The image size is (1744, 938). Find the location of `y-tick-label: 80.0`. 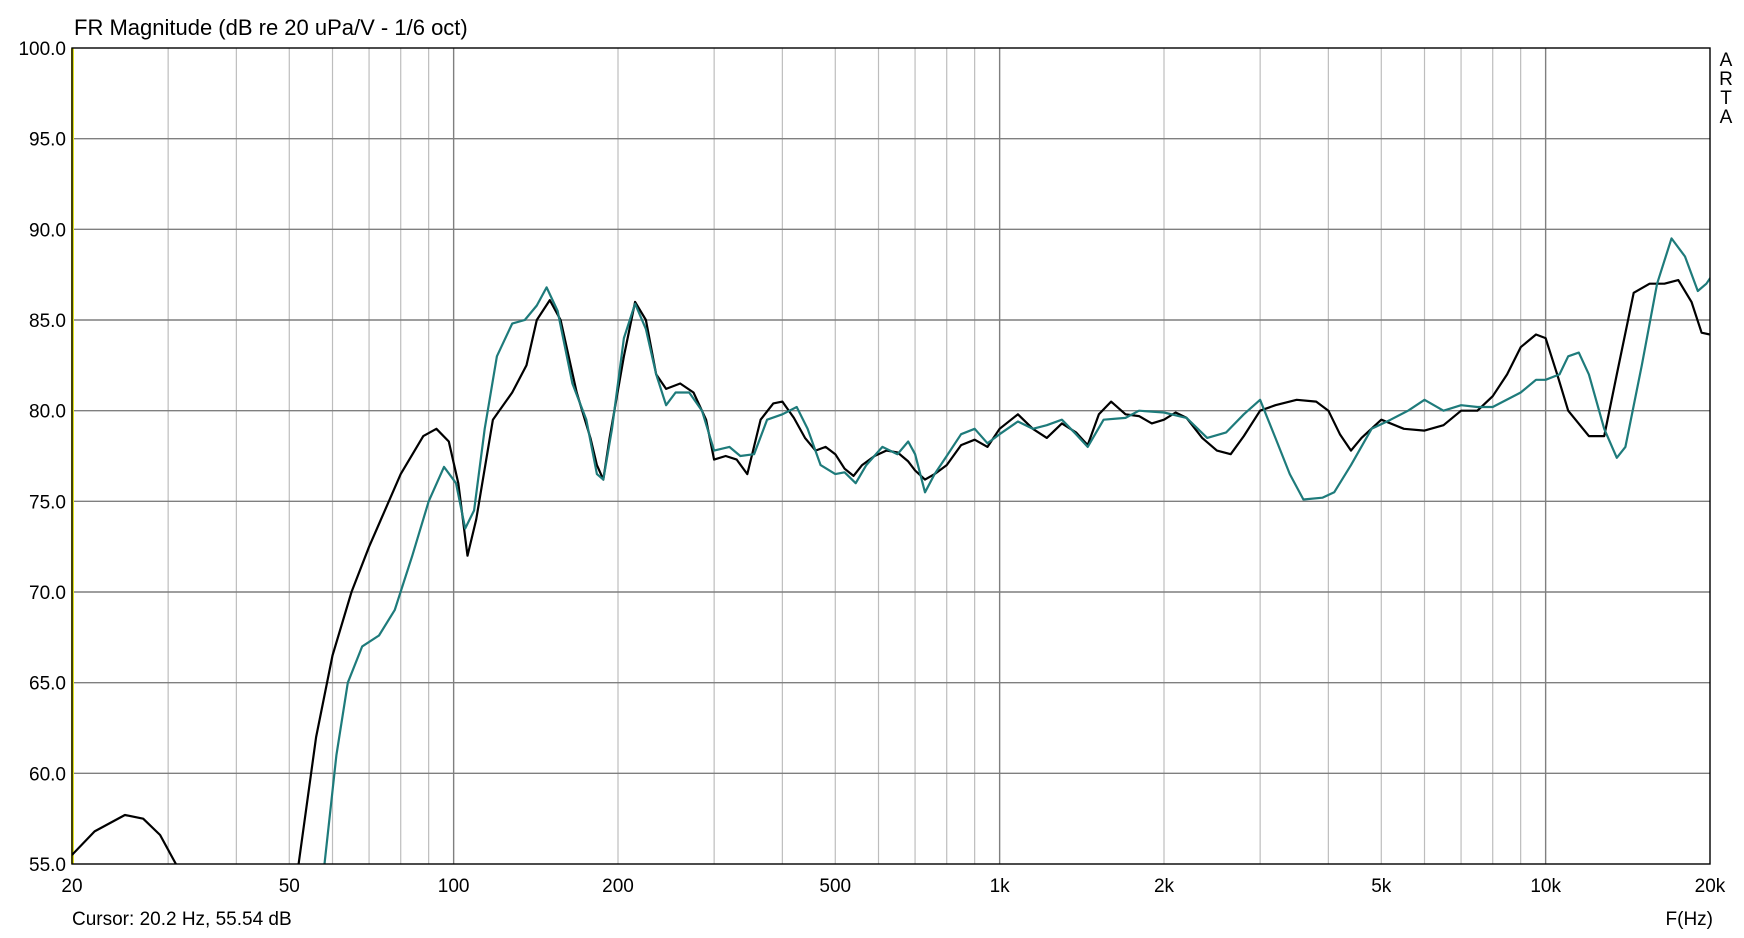

y-tick-label: 80.0 is located at coordinates (47, 412).